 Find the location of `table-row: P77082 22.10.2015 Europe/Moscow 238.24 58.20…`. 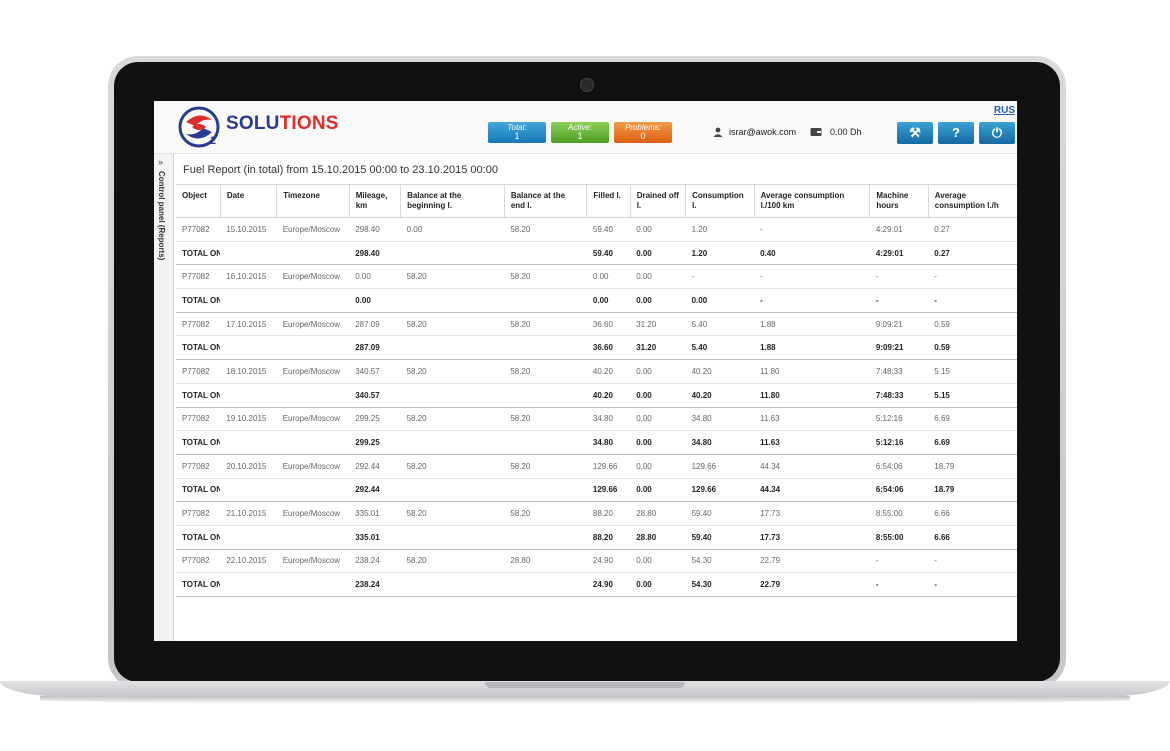

table-row: P77082 22.10.2015 Europe/Moscow 238.24 58.20… is located at coordinates (596, 561).